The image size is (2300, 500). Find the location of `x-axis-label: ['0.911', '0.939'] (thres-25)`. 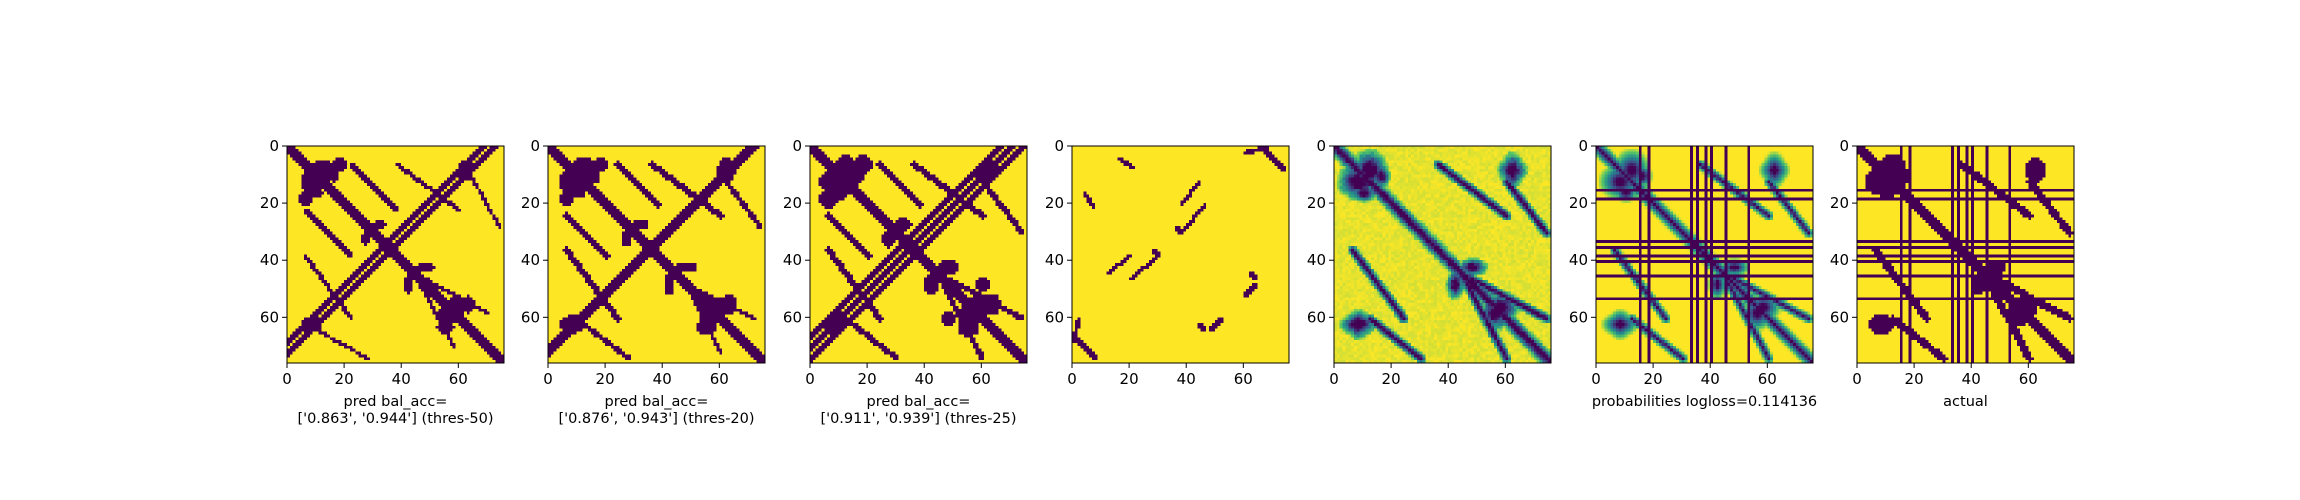

x-axis-label: ['0.911', '0.939'] (thres-25) is located at coordinates (918, 419).